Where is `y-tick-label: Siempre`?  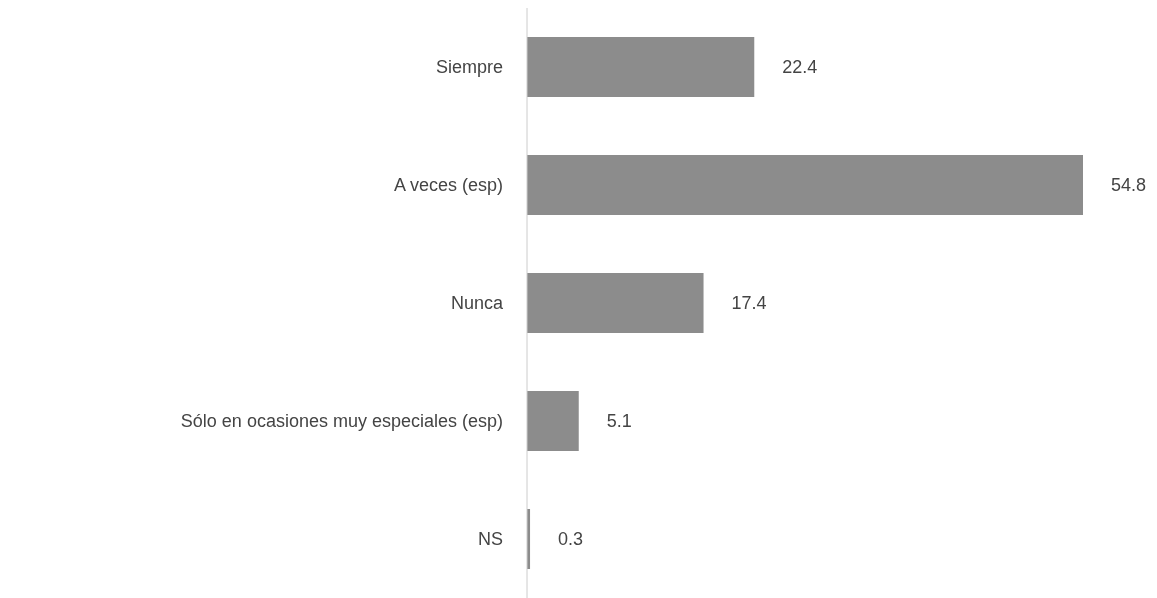 y-tick-label: Siempre is located at coordinates (469, 67).